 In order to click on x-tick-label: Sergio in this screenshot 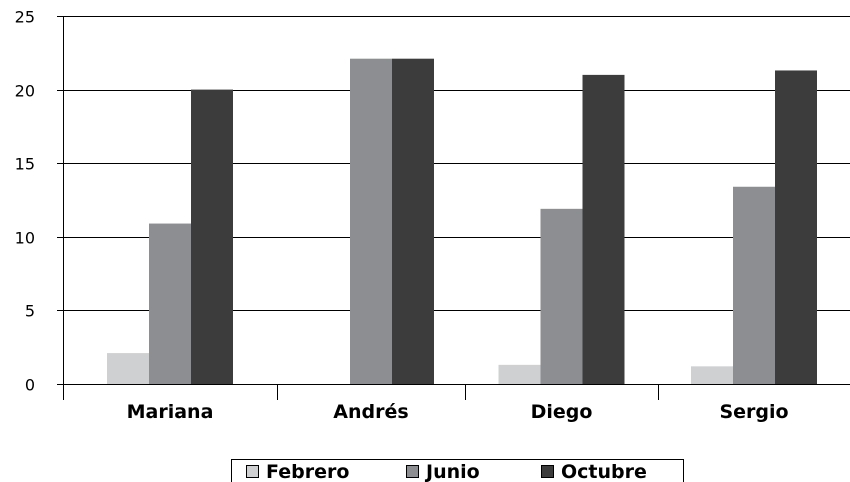, I will do `click(753, 412)`.